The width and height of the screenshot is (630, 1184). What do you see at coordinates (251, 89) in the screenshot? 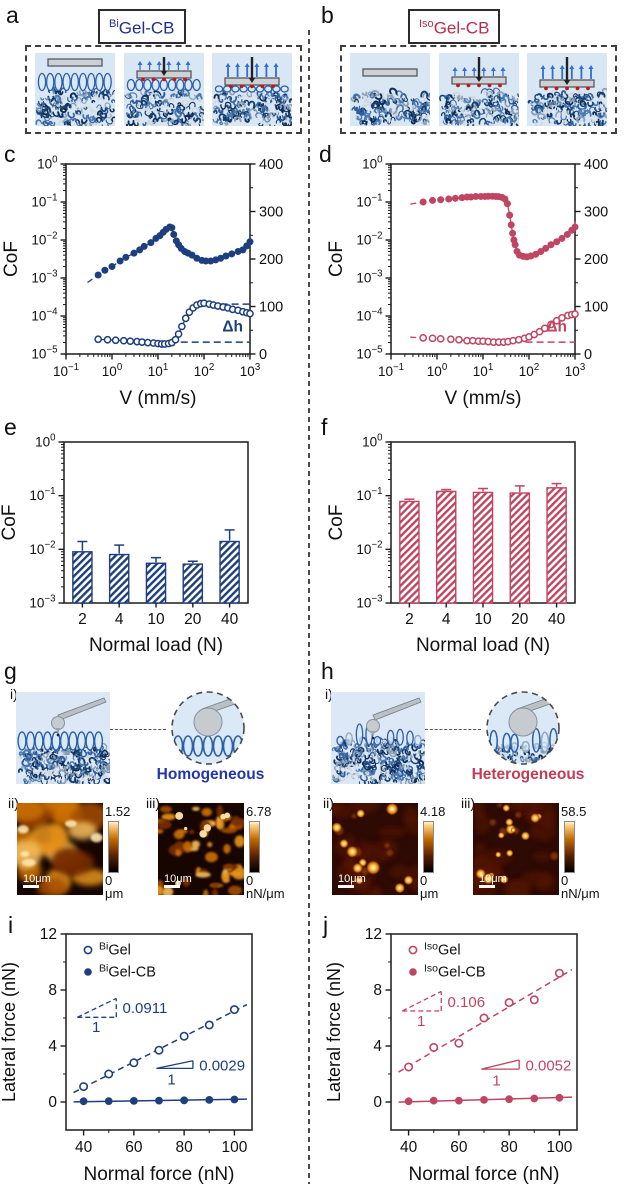
I see `panel-a-schematic-stage3` at bounding box center [251, 89].